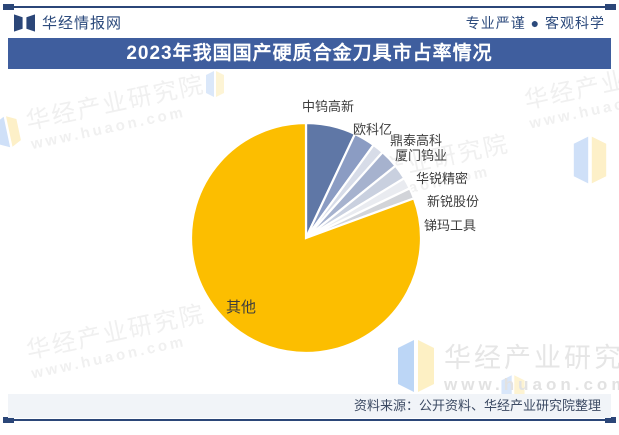 The height and width of the screenshot is (435, 619). I want to click on huajing-logo-icon, so click(24, 22).